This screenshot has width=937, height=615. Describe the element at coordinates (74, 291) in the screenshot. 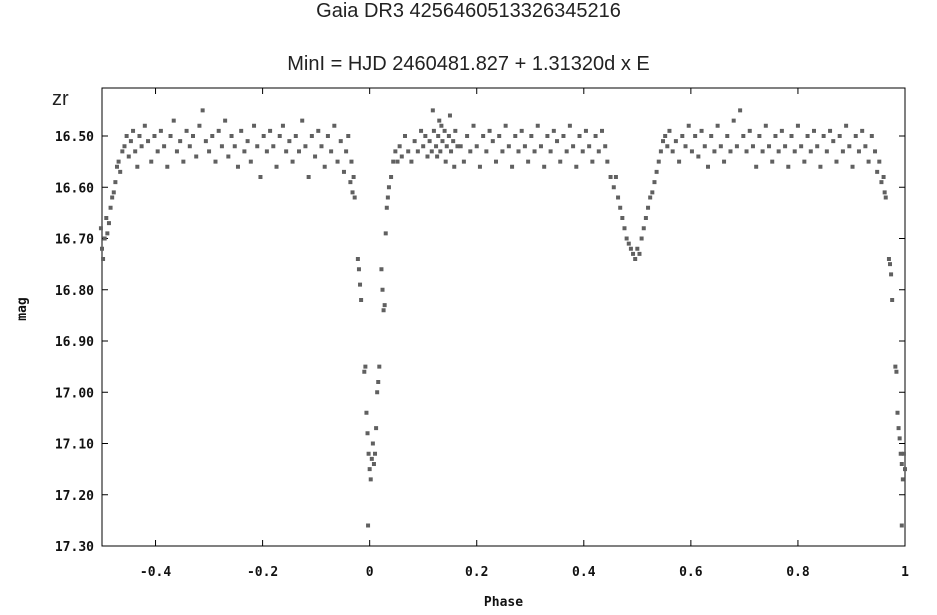

I see `y-tick-label: 16.80` at that location.